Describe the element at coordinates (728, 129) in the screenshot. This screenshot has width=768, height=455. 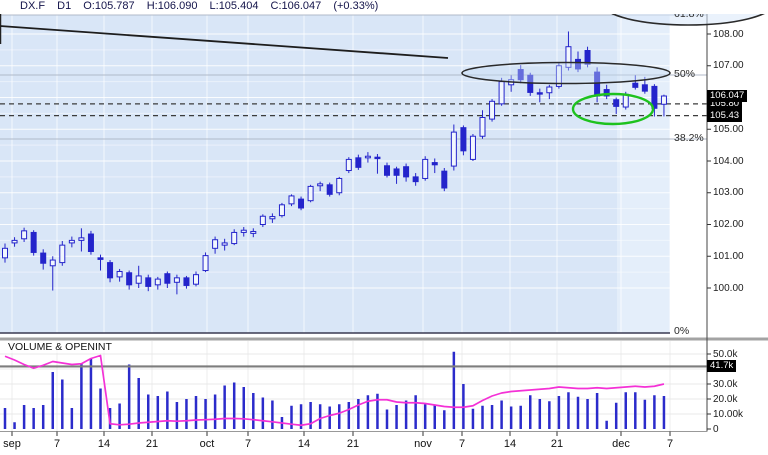
I see `price-tick-label: 105.00` at that location.